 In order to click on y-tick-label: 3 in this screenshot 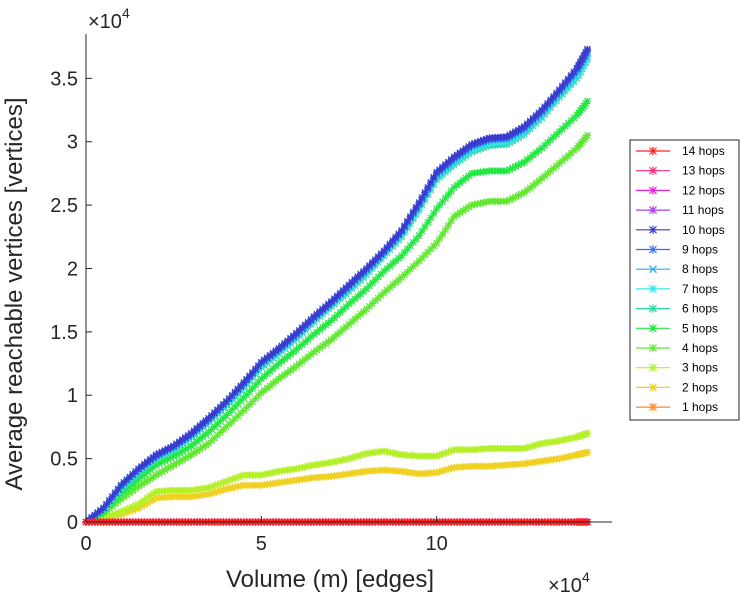, I will do `click(72, 143)`.